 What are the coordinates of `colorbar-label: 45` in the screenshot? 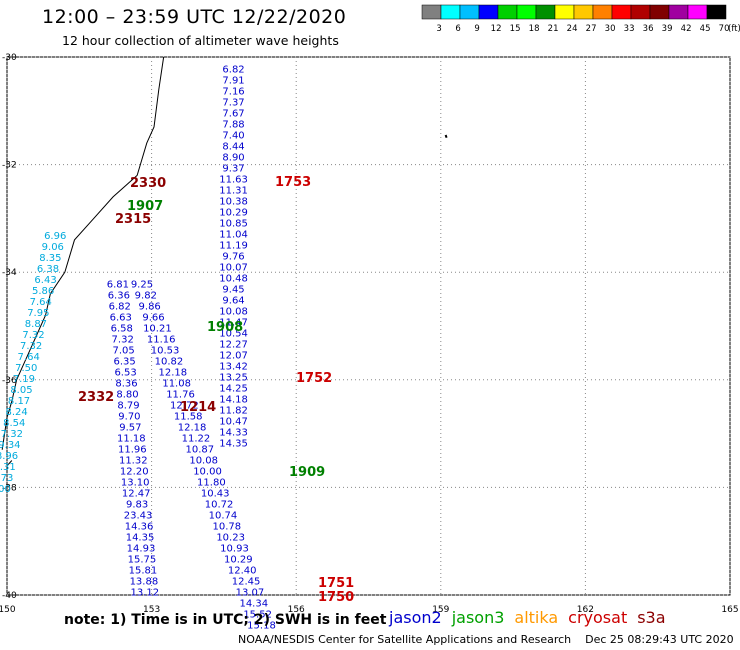 It's located at (705, 29).